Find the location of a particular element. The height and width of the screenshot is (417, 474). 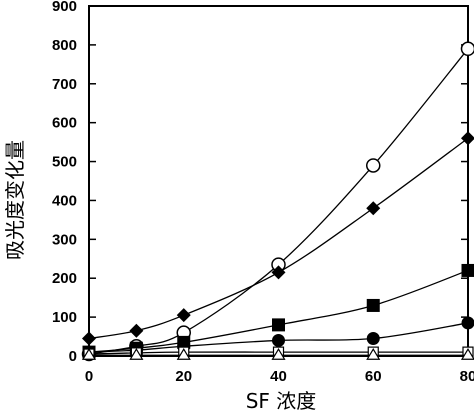

y-tick-label: 0 is located at coordinates (73, 356).